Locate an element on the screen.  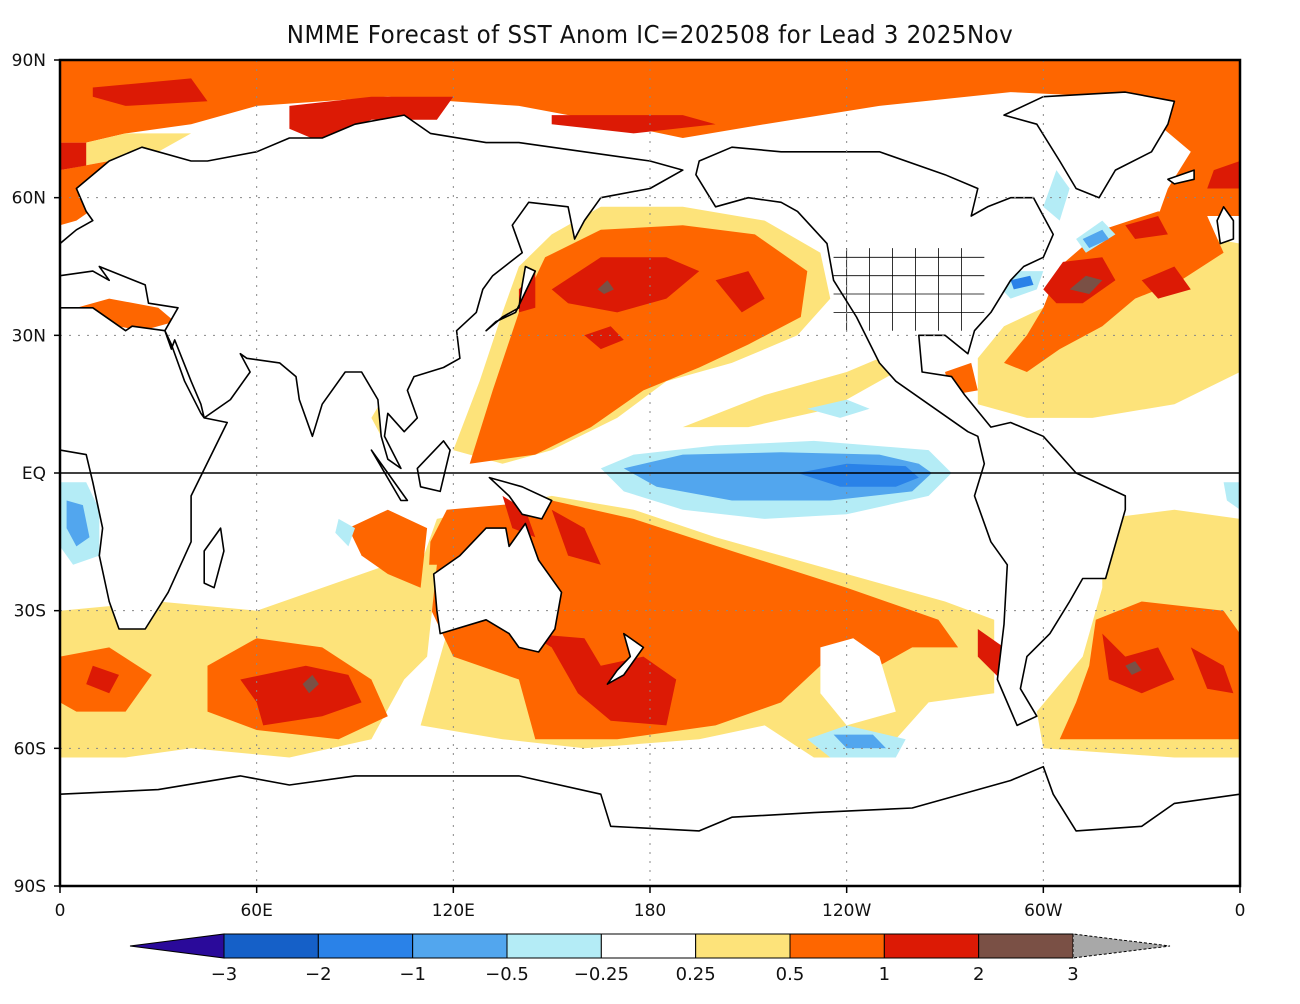
lat-tick-label: 90S is located at coordinates (30, 887).